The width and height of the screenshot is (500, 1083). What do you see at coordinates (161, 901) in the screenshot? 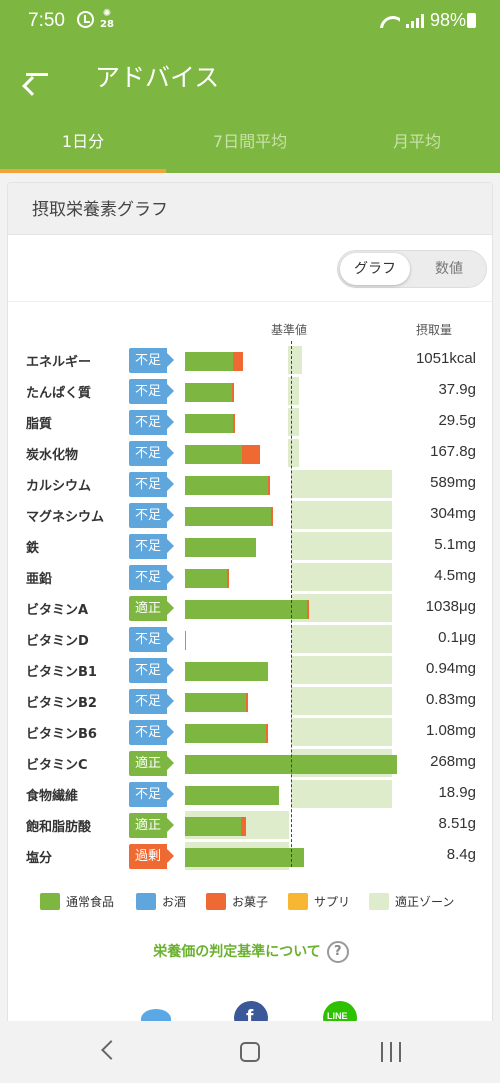
I see `legend-alcohol: お酒` at bounding box center [161, 901].